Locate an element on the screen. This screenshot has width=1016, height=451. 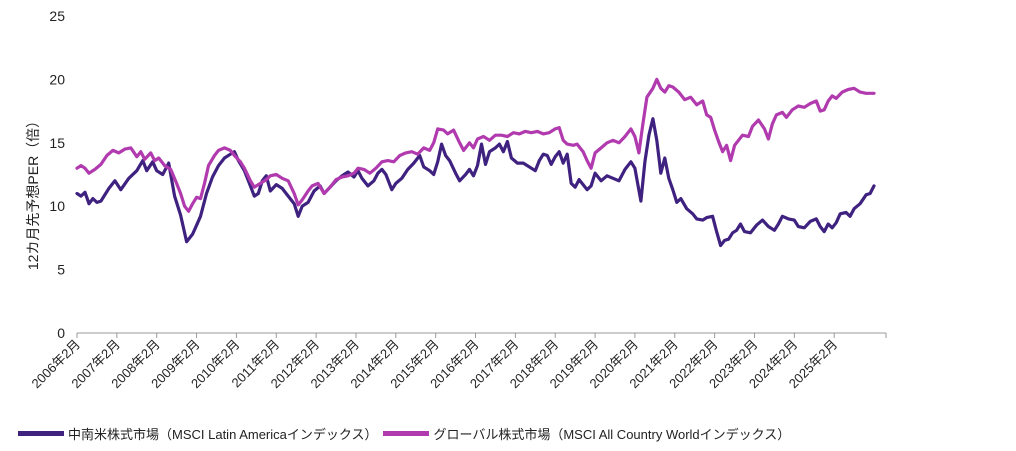
legend-item-latin-america: 中南米株式市場（MSCI Latin Americaインデックス） is located at coordinates (197, 433).